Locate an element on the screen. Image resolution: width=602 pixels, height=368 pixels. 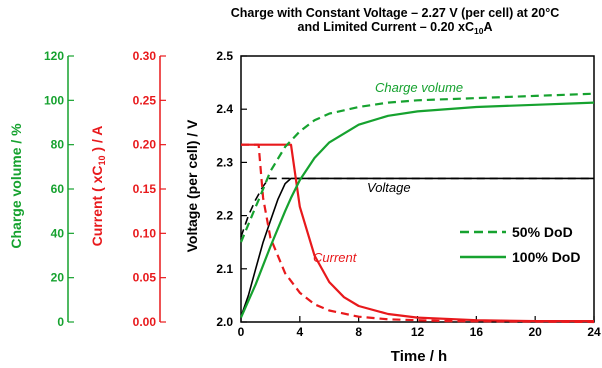
legend-label-100-dod: 100% DoD is located at coordinates (546, 257).